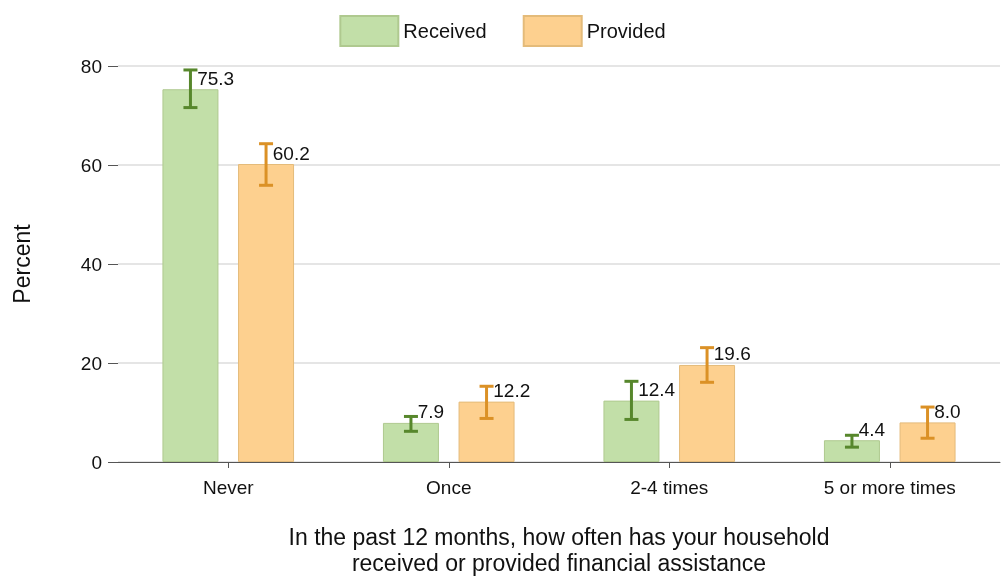  Describe the element at coordinates (291, 153) in the screenshot. I see `data-label: 60.2` at that location.